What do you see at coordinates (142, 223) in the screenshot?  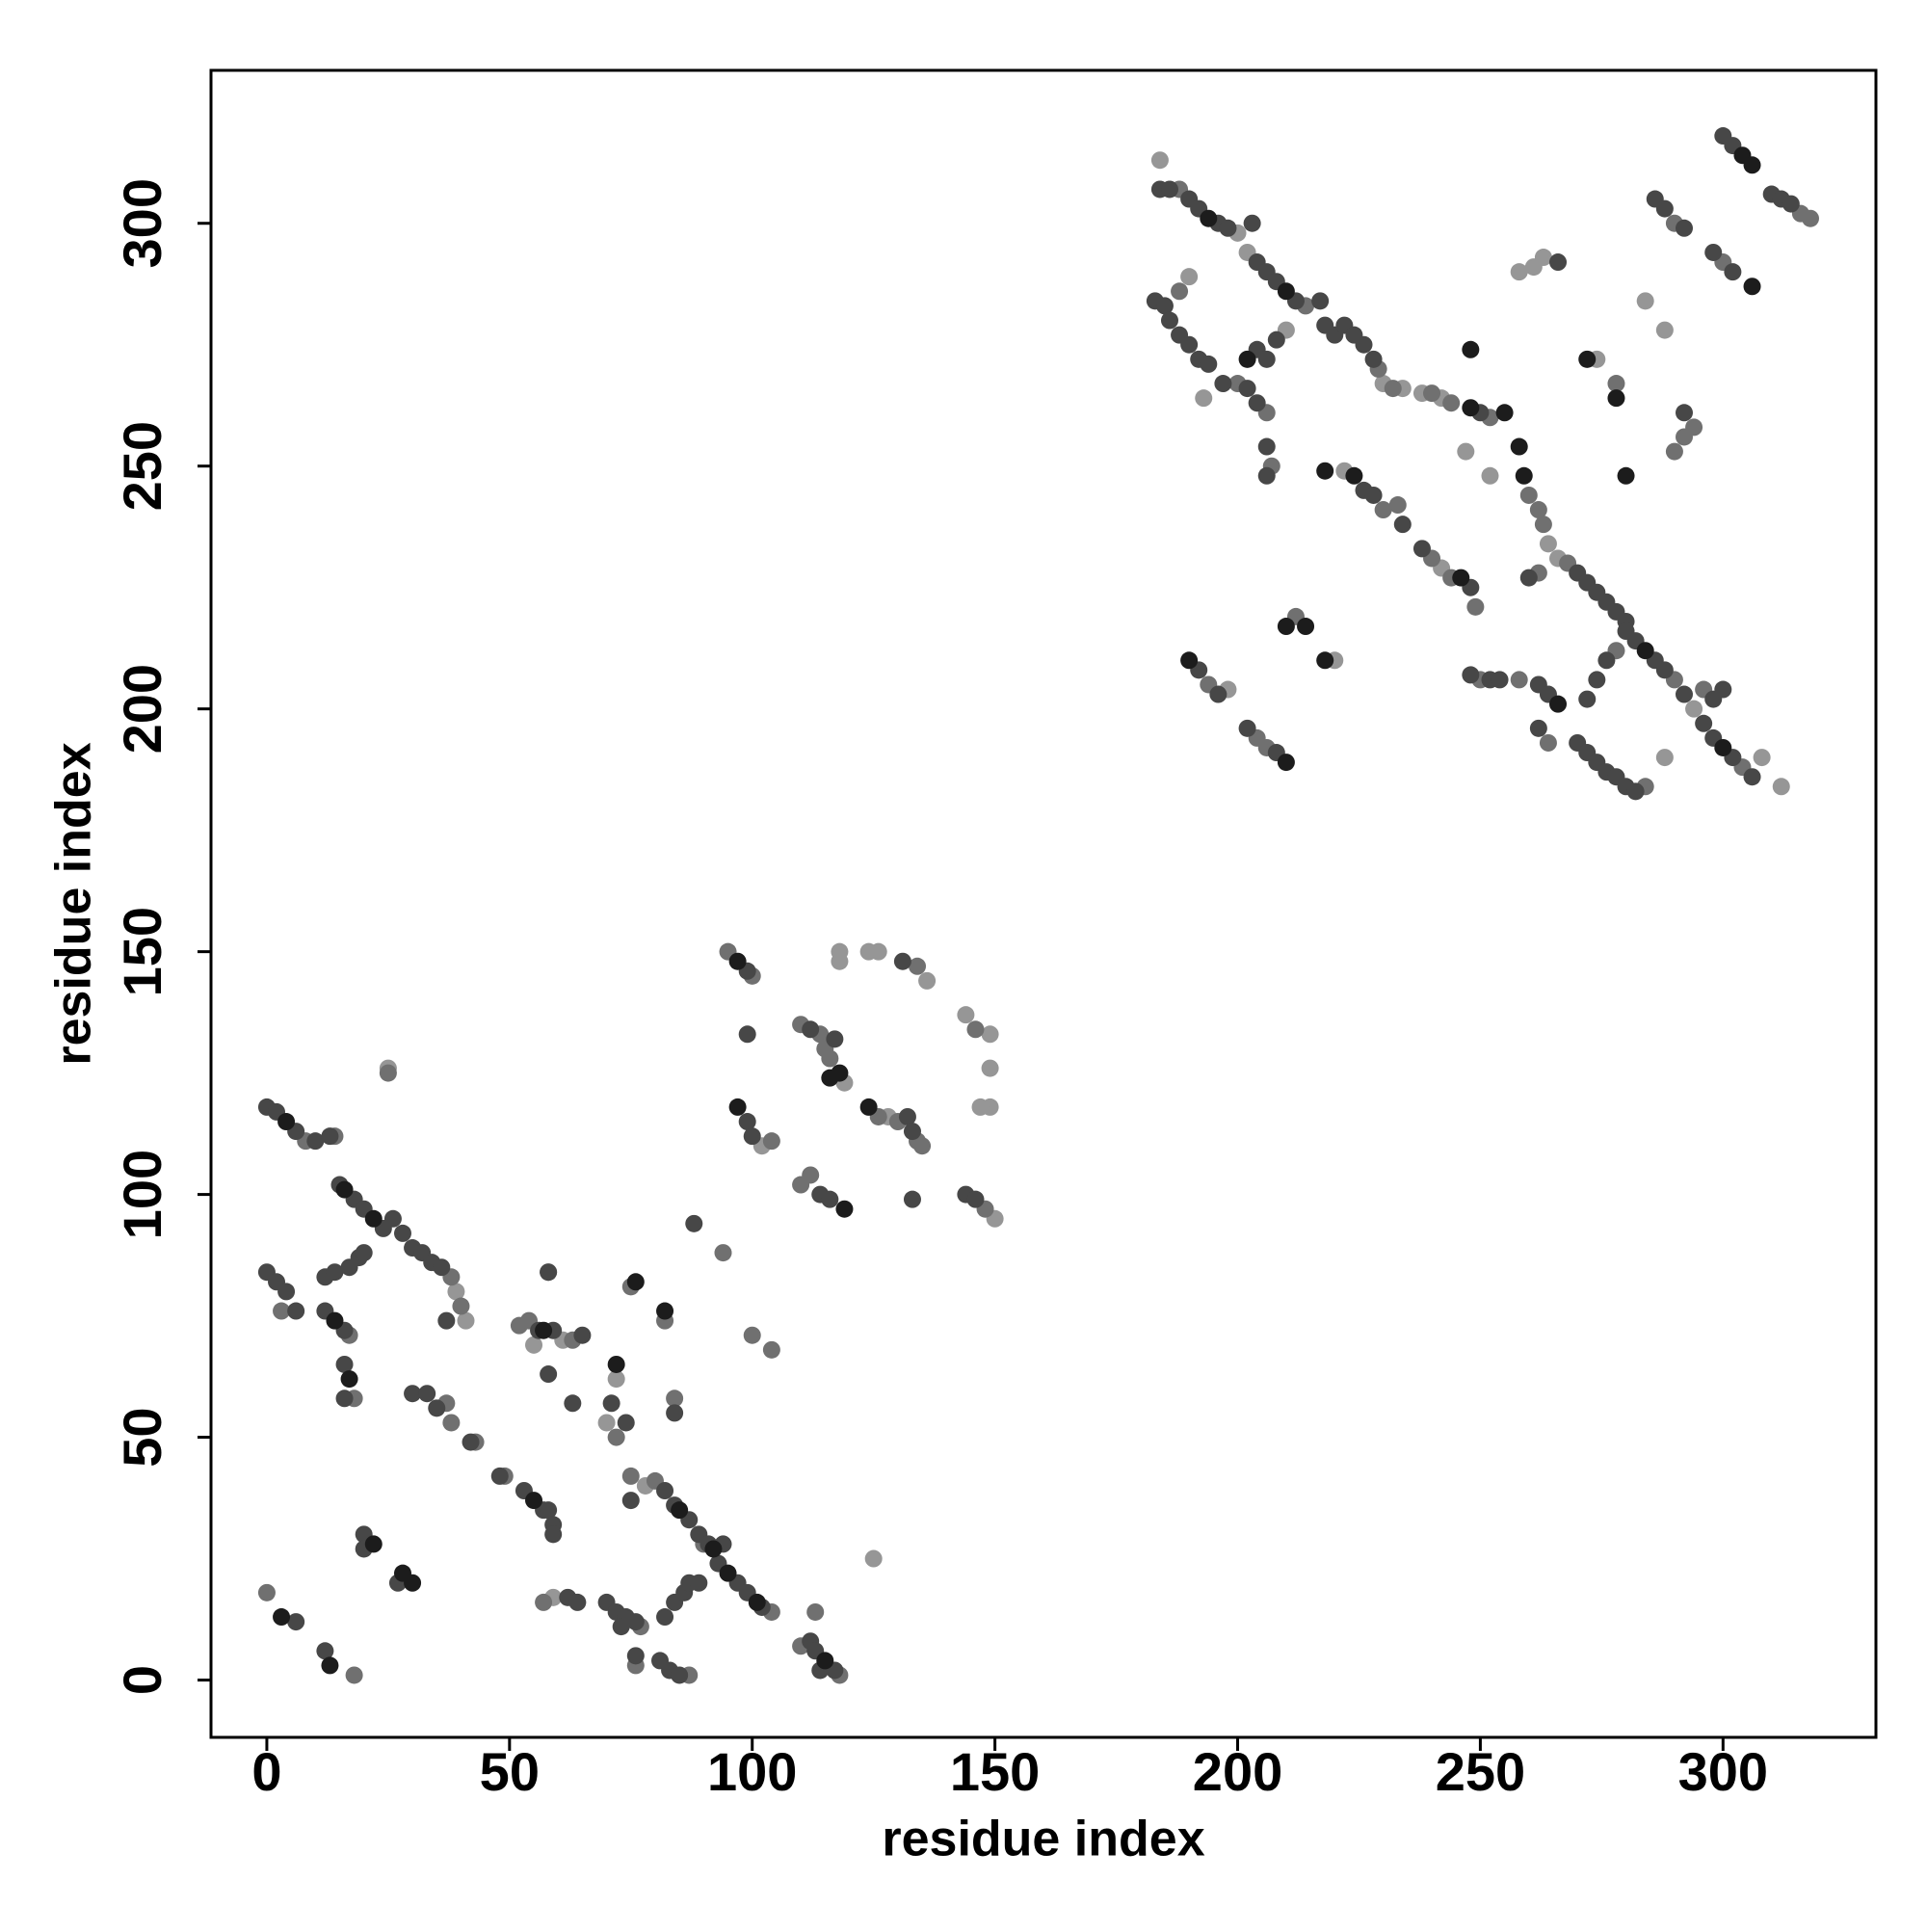 I see `y-tick-label: 300` at bounding box center [142, 223].